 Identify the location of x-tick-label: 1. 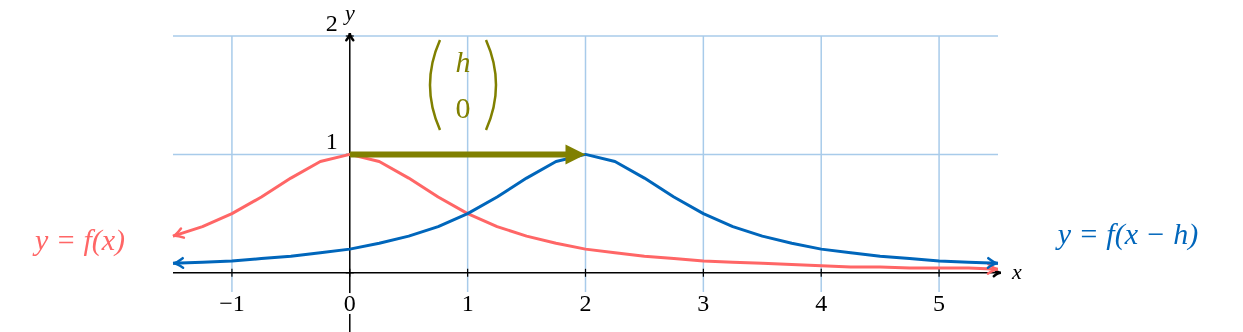
(467, 302).